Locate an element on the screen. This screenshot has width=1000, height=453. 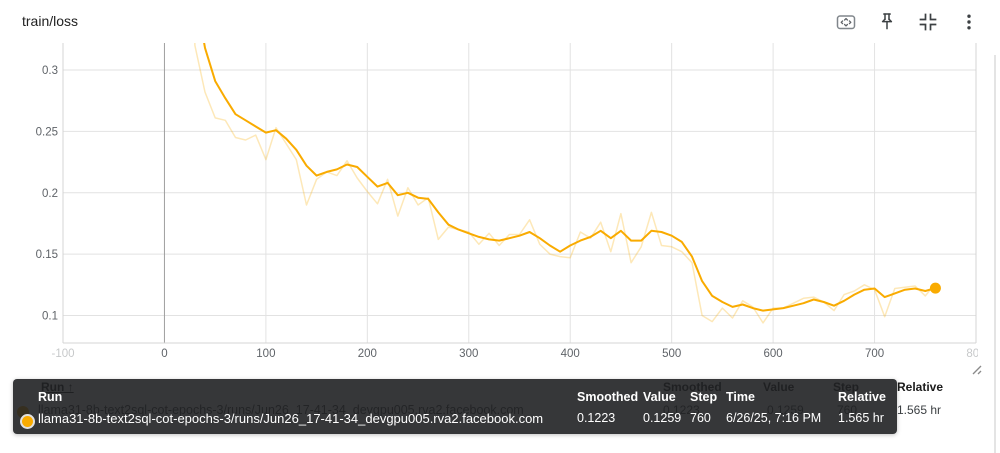
pin-card-button is located at coordinates (887, 22).